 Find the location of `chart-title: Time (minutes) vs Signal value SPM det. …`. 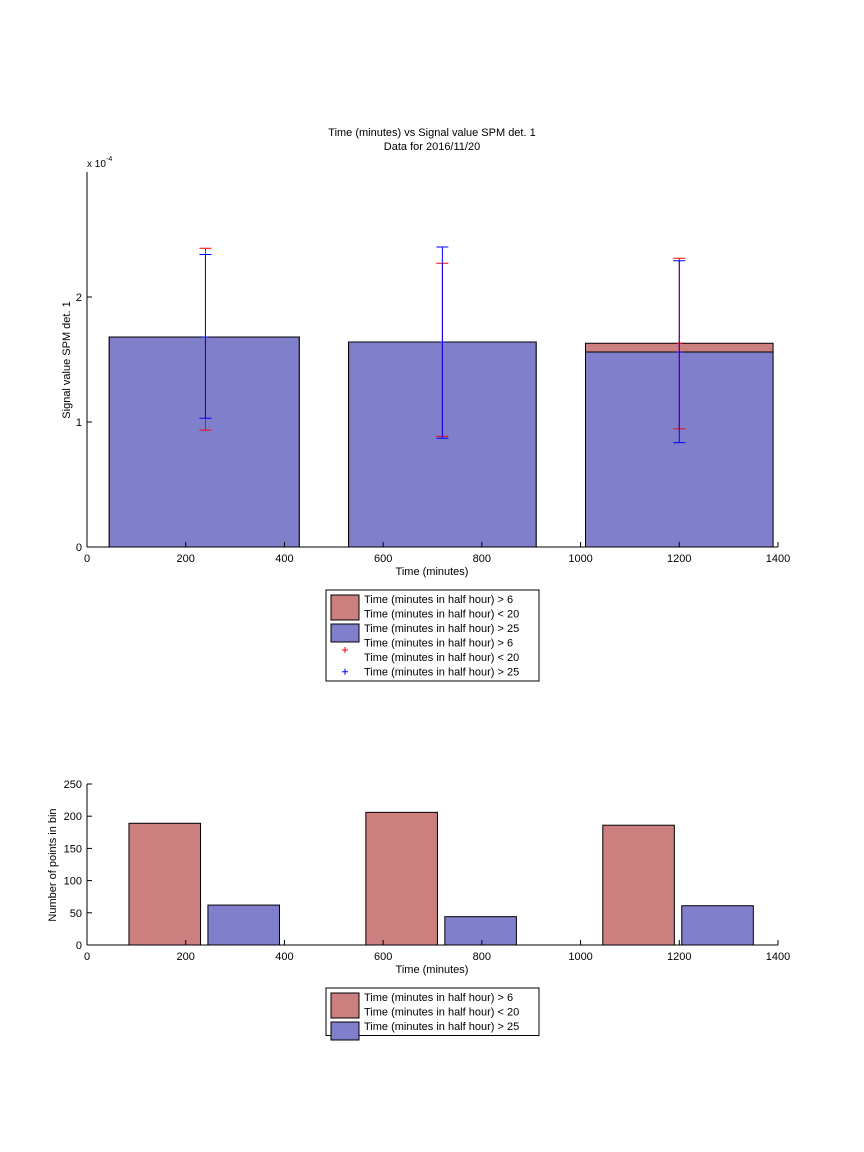

chart-title: Time (minutes) vs Signal value SPM det. … is located at coordinates (431, 133).